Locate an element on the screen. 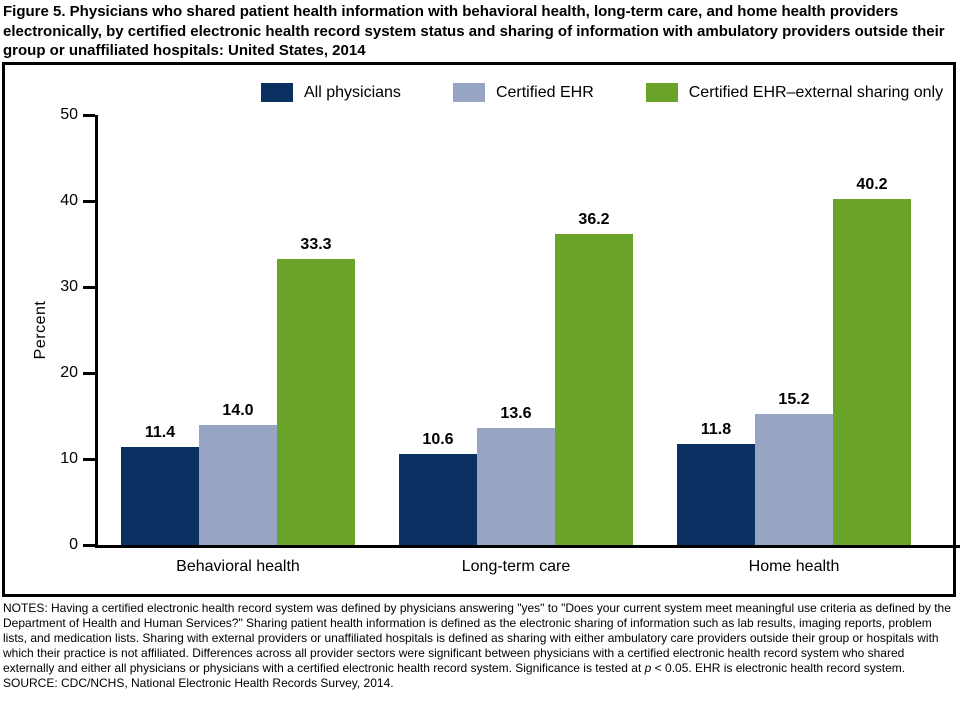 The height and width of the screenshot is (720, 960). y-axis-tick-label: 0 is located at coordinates (73, 544).